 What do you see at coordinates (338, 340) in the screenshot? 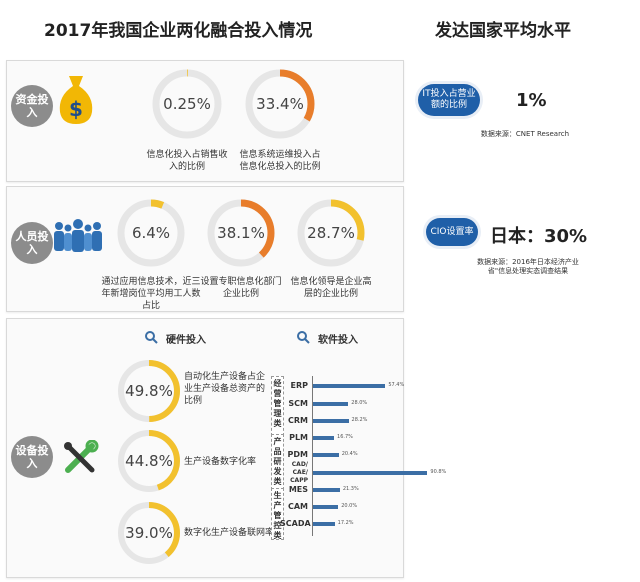
I see `software-heading: 软件投入` at bounding box center [338, 340].